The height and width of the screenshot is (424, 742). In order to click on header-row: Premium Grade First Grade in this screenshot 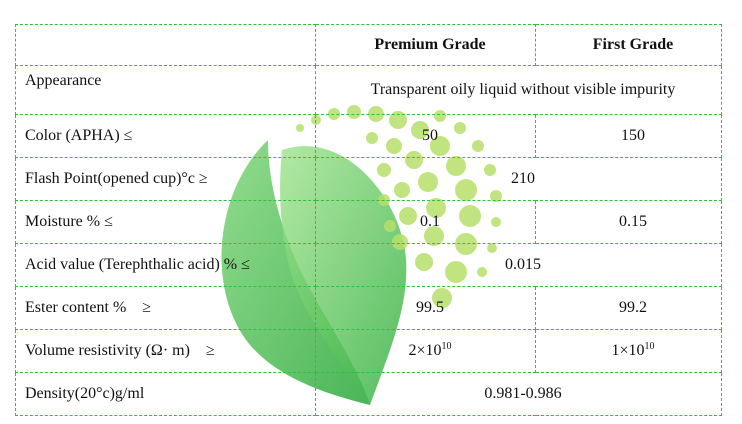, I will do `click(368, 45)`.